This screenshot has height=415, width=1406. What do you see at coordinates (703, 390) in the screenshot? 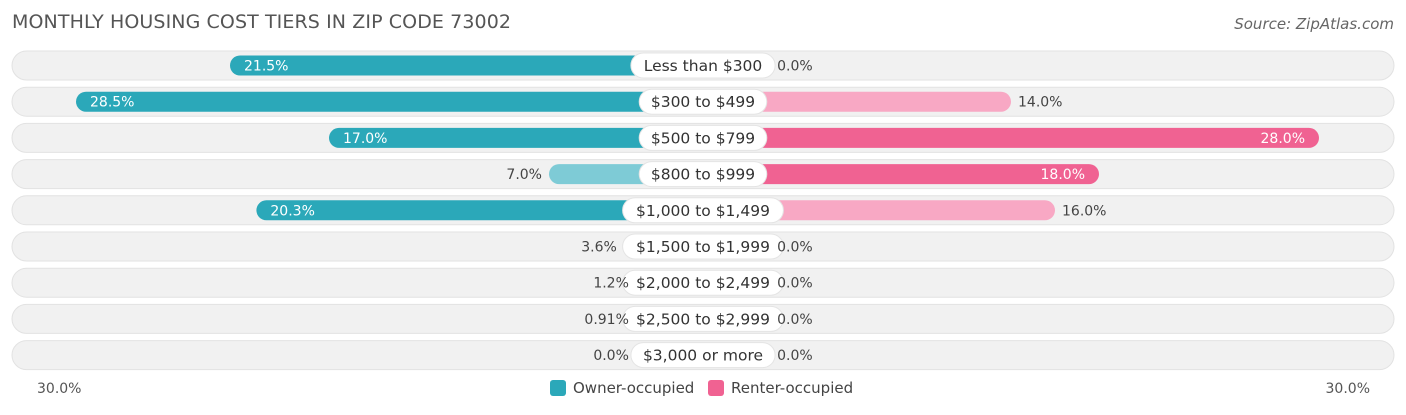
I see `legend: Owner-occupied Renter-occupied` at bounding box center [703, 390].